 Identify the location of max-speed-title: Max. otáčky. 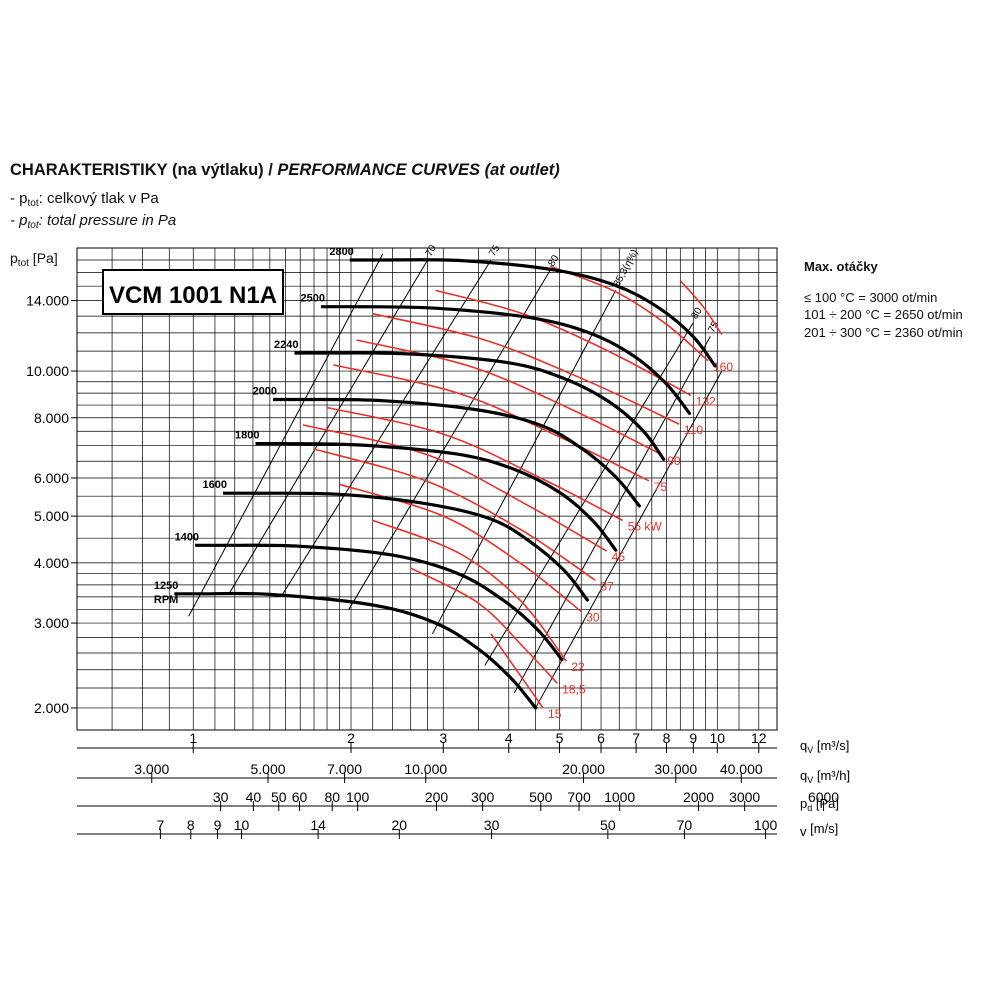
(841, 266).